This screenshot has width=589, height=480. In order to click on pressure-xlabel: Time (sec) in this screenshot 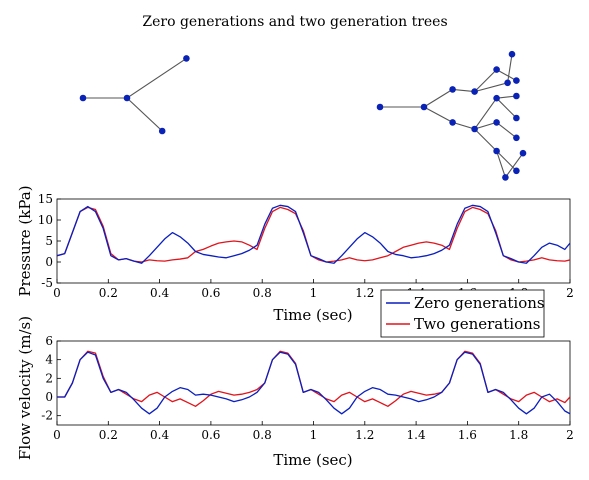, I will do `click(312, 315)`.